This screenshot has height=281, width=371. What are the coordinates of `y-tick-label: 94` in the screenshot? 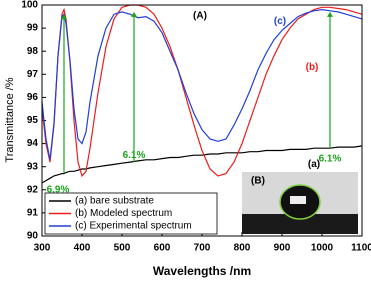 It's located at (33, 143).